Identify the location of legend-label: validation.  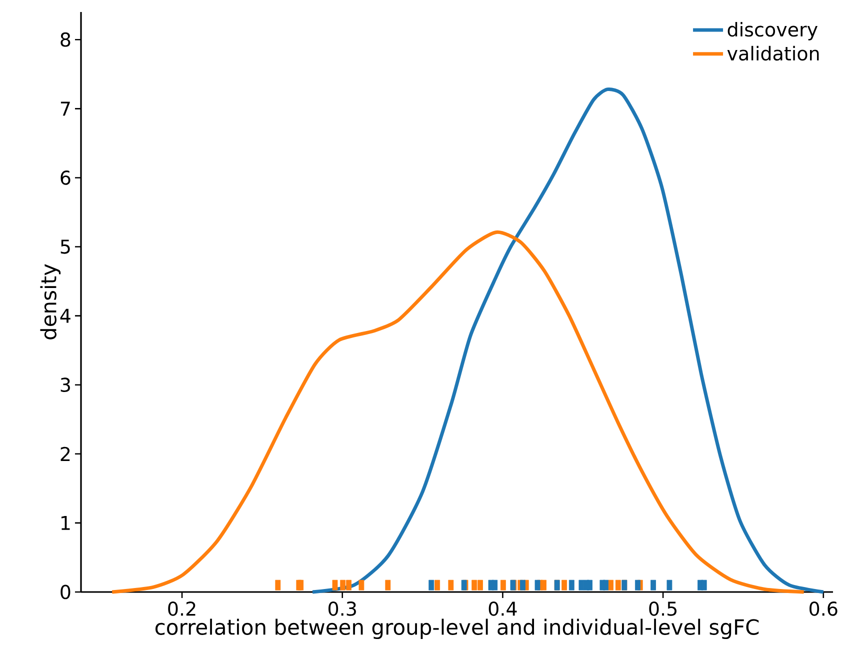
(773, 53).